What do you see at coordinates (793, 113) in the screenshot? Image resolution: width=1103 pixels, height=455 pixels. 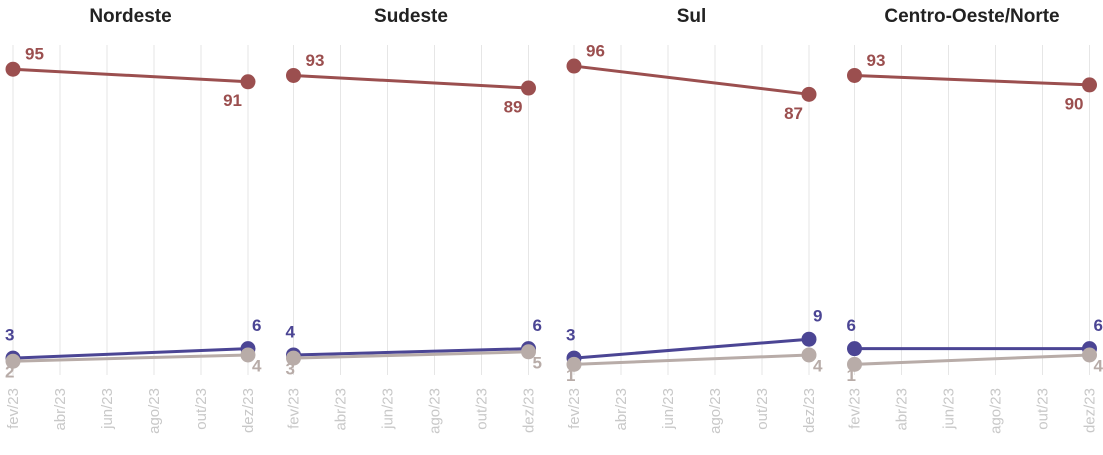 I see `value-label: 87` at bounding box center [793, 113].